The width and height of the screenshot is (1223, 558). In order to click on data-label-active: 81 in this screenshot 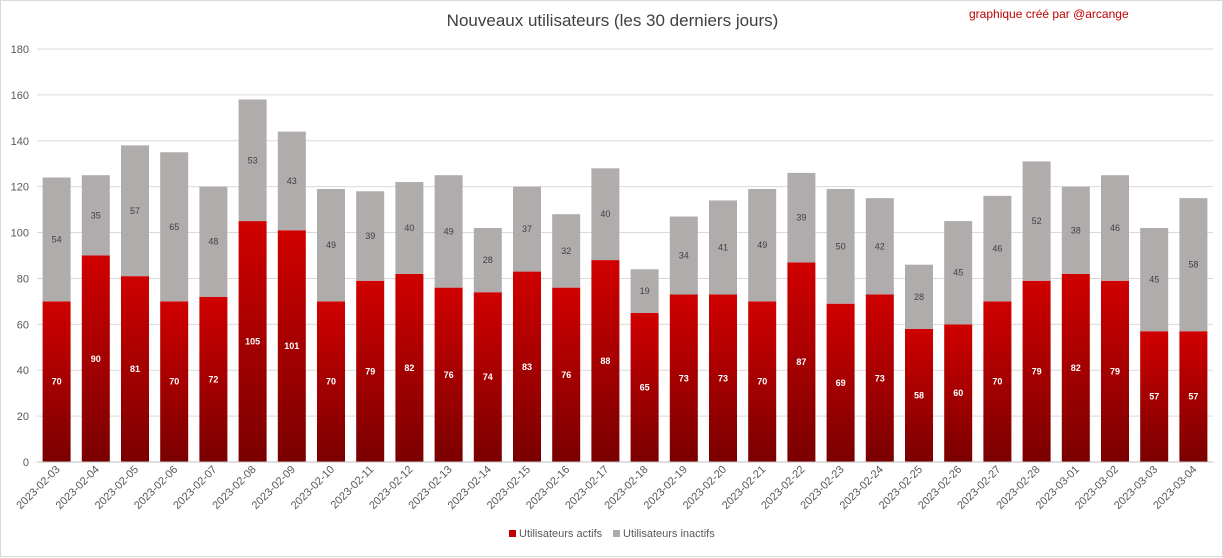, I will do `click(135, 369)`.